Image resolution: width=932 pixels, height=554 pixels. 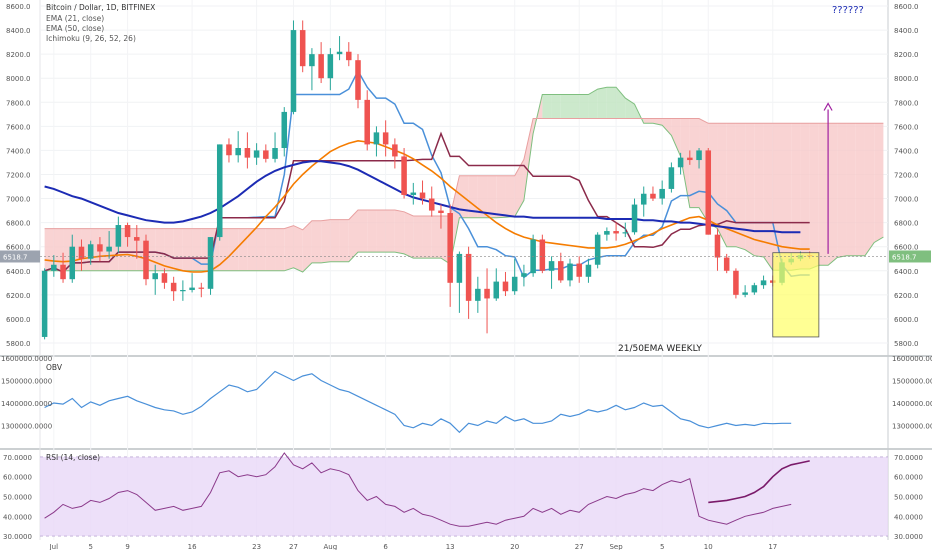 What do you see at coordinates (418, 402) in the screenshot?
I see `obv-line` at bounding box center [418, 402].